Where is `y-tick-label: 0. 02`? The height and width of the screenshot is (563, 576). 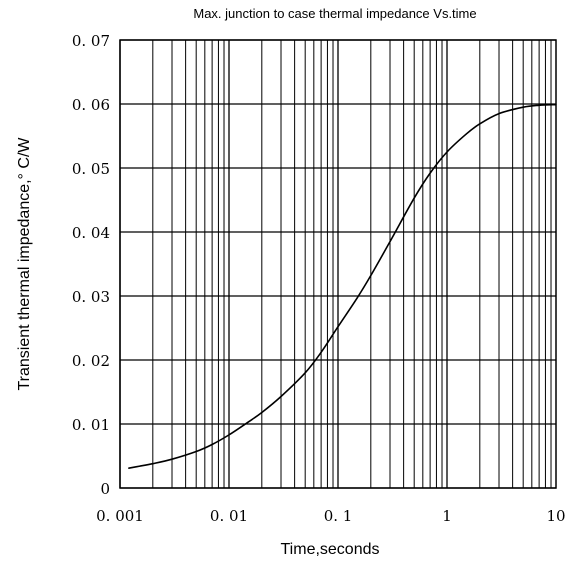 y-tick-label: 0. 02 is located at coordinates (91, 361).